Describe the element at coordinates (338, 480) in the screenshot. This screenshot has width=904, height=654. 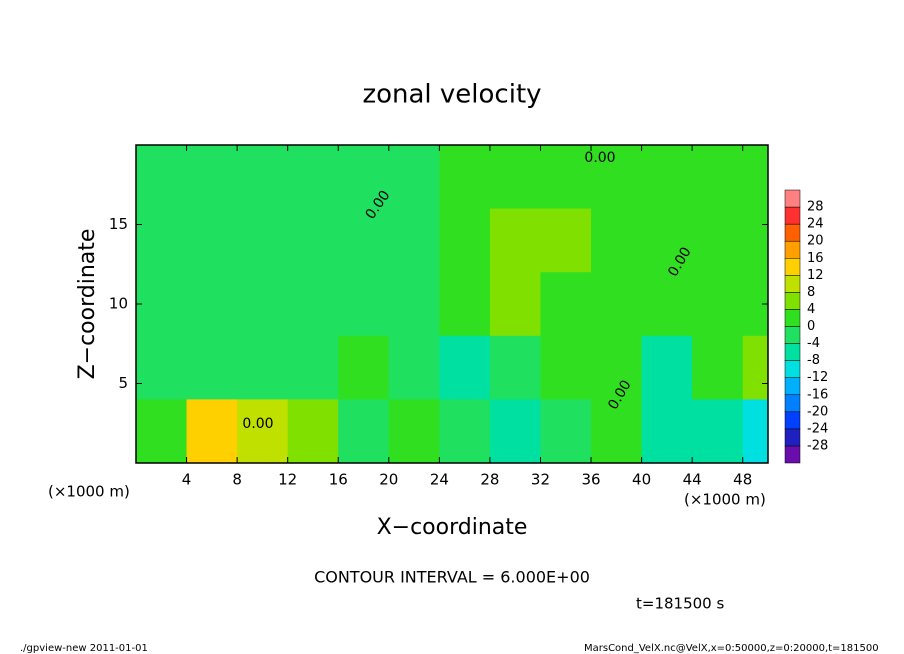
I see `x-tick-label: 16` at that location.